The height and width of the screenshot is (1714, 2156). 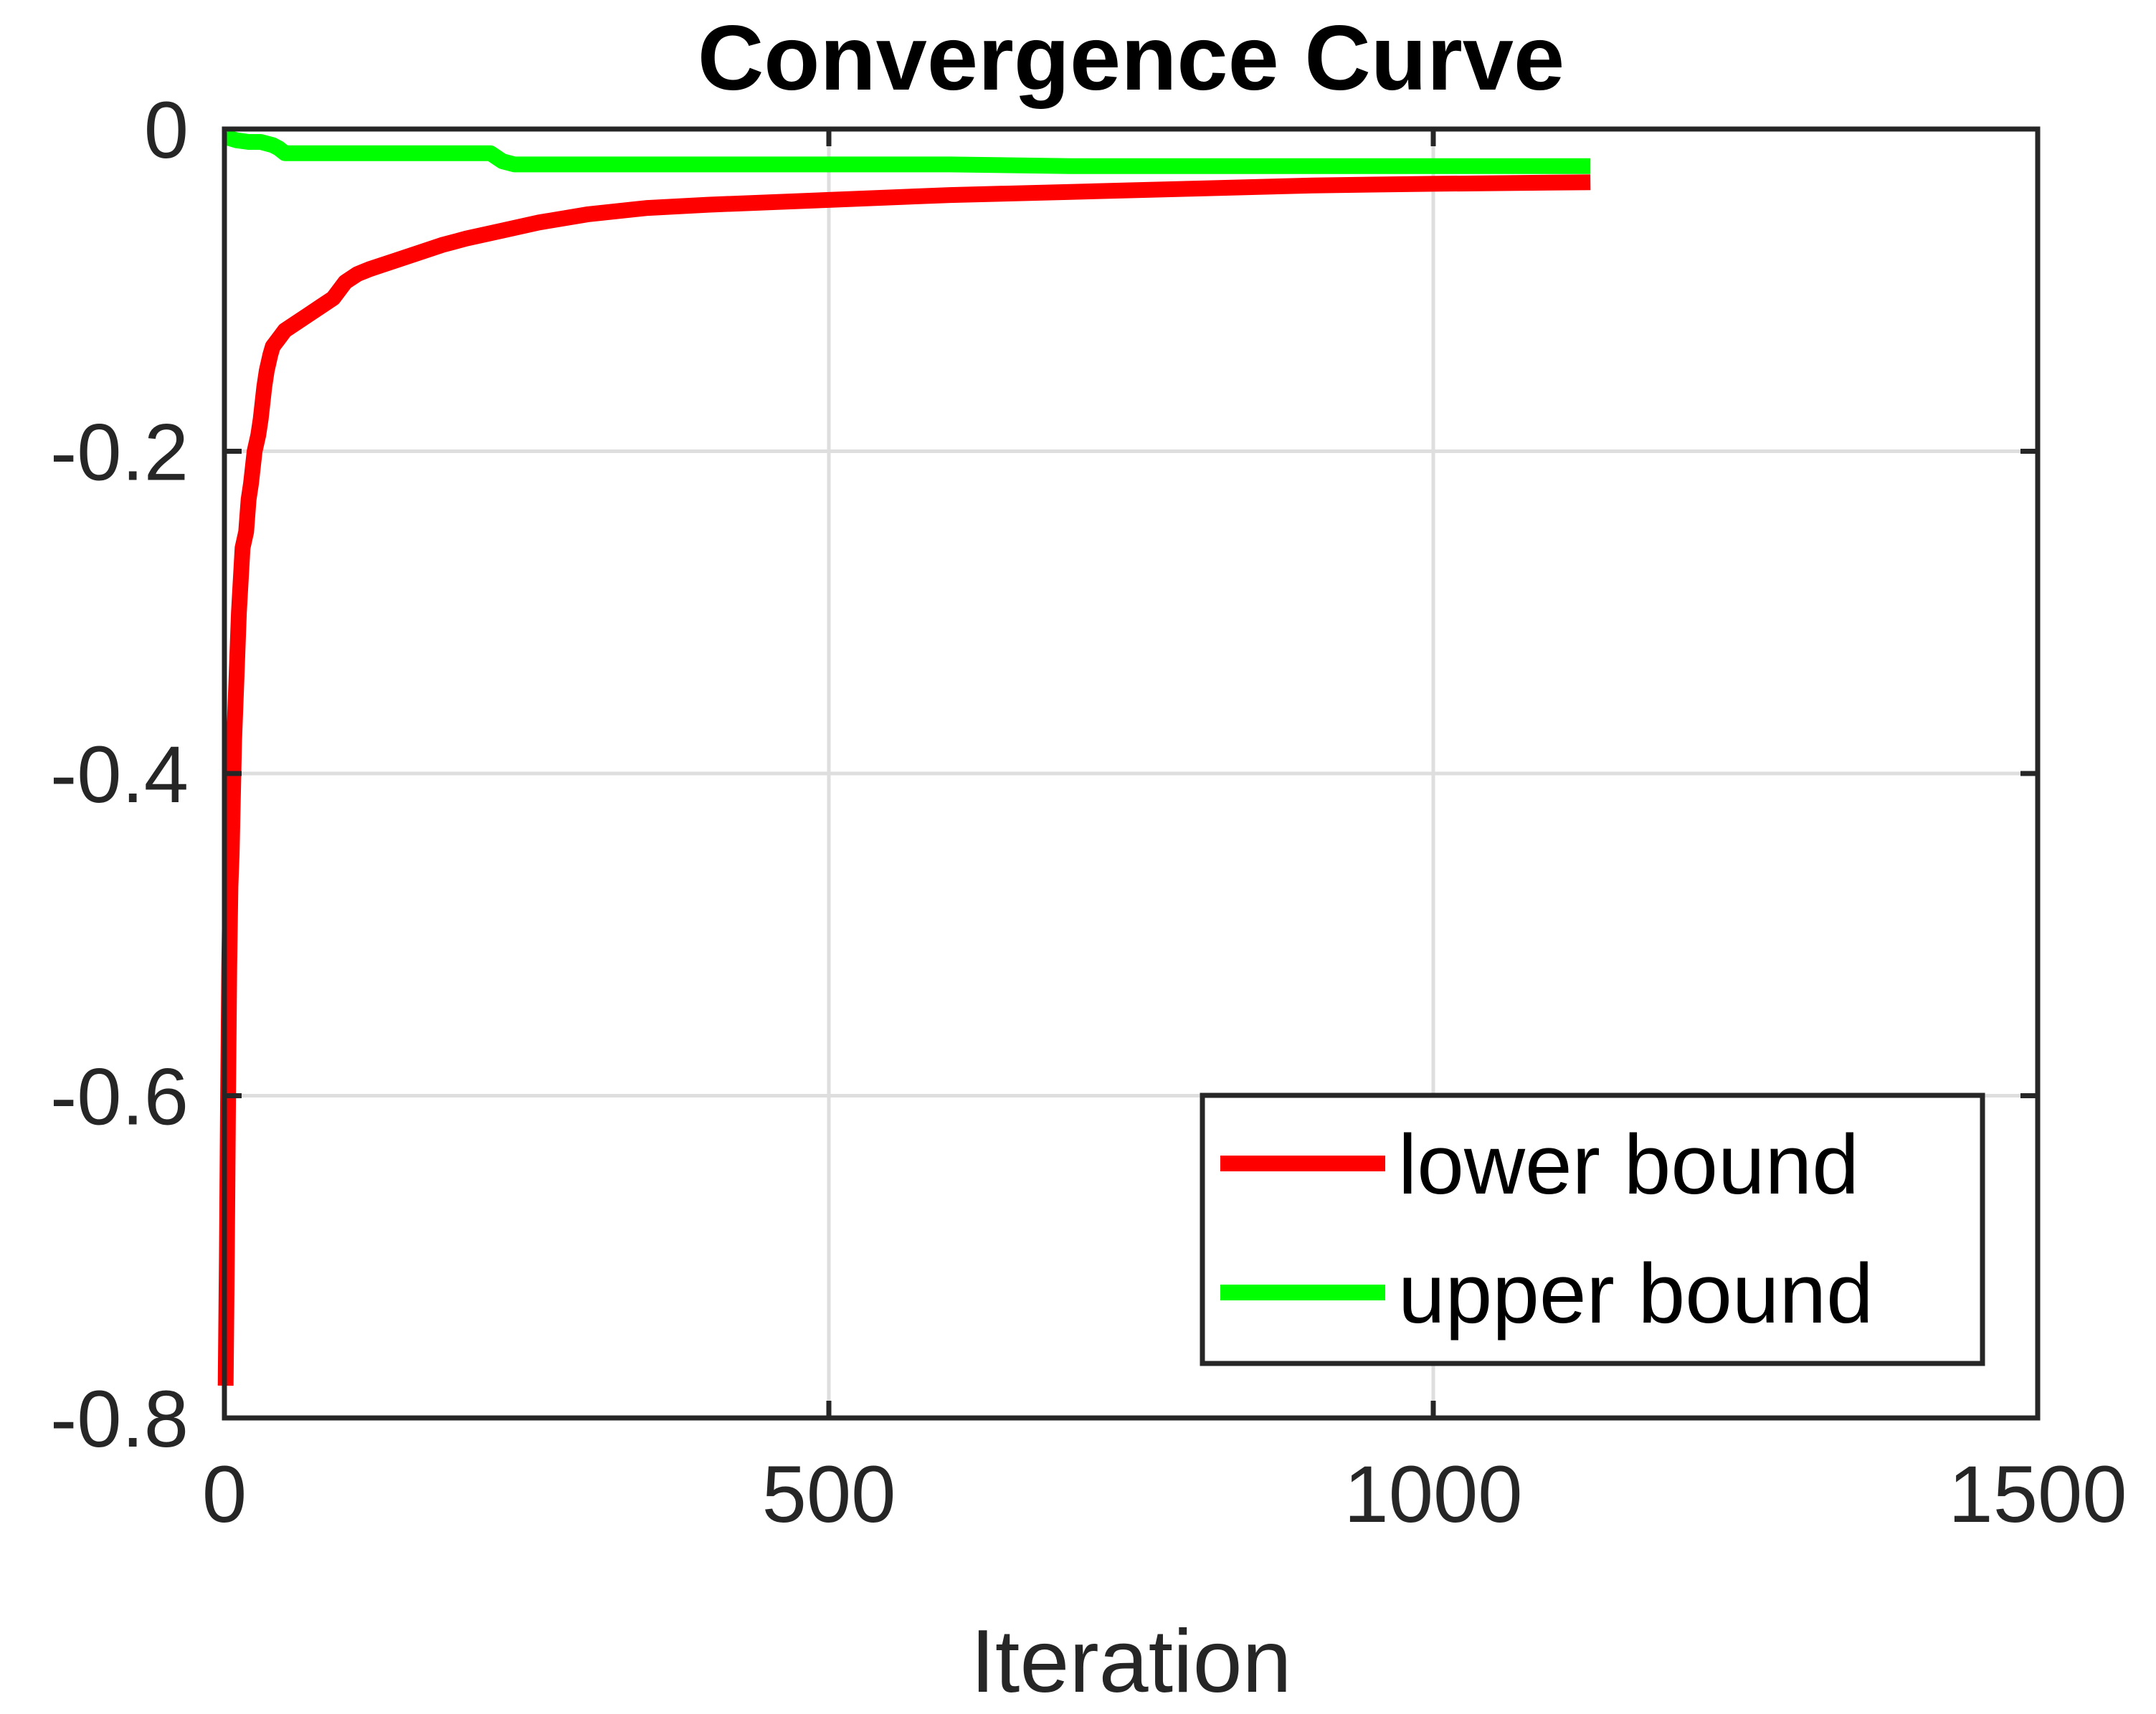 I want to click on legend: lower bound upper bound, so click(x=1593, y=1229).